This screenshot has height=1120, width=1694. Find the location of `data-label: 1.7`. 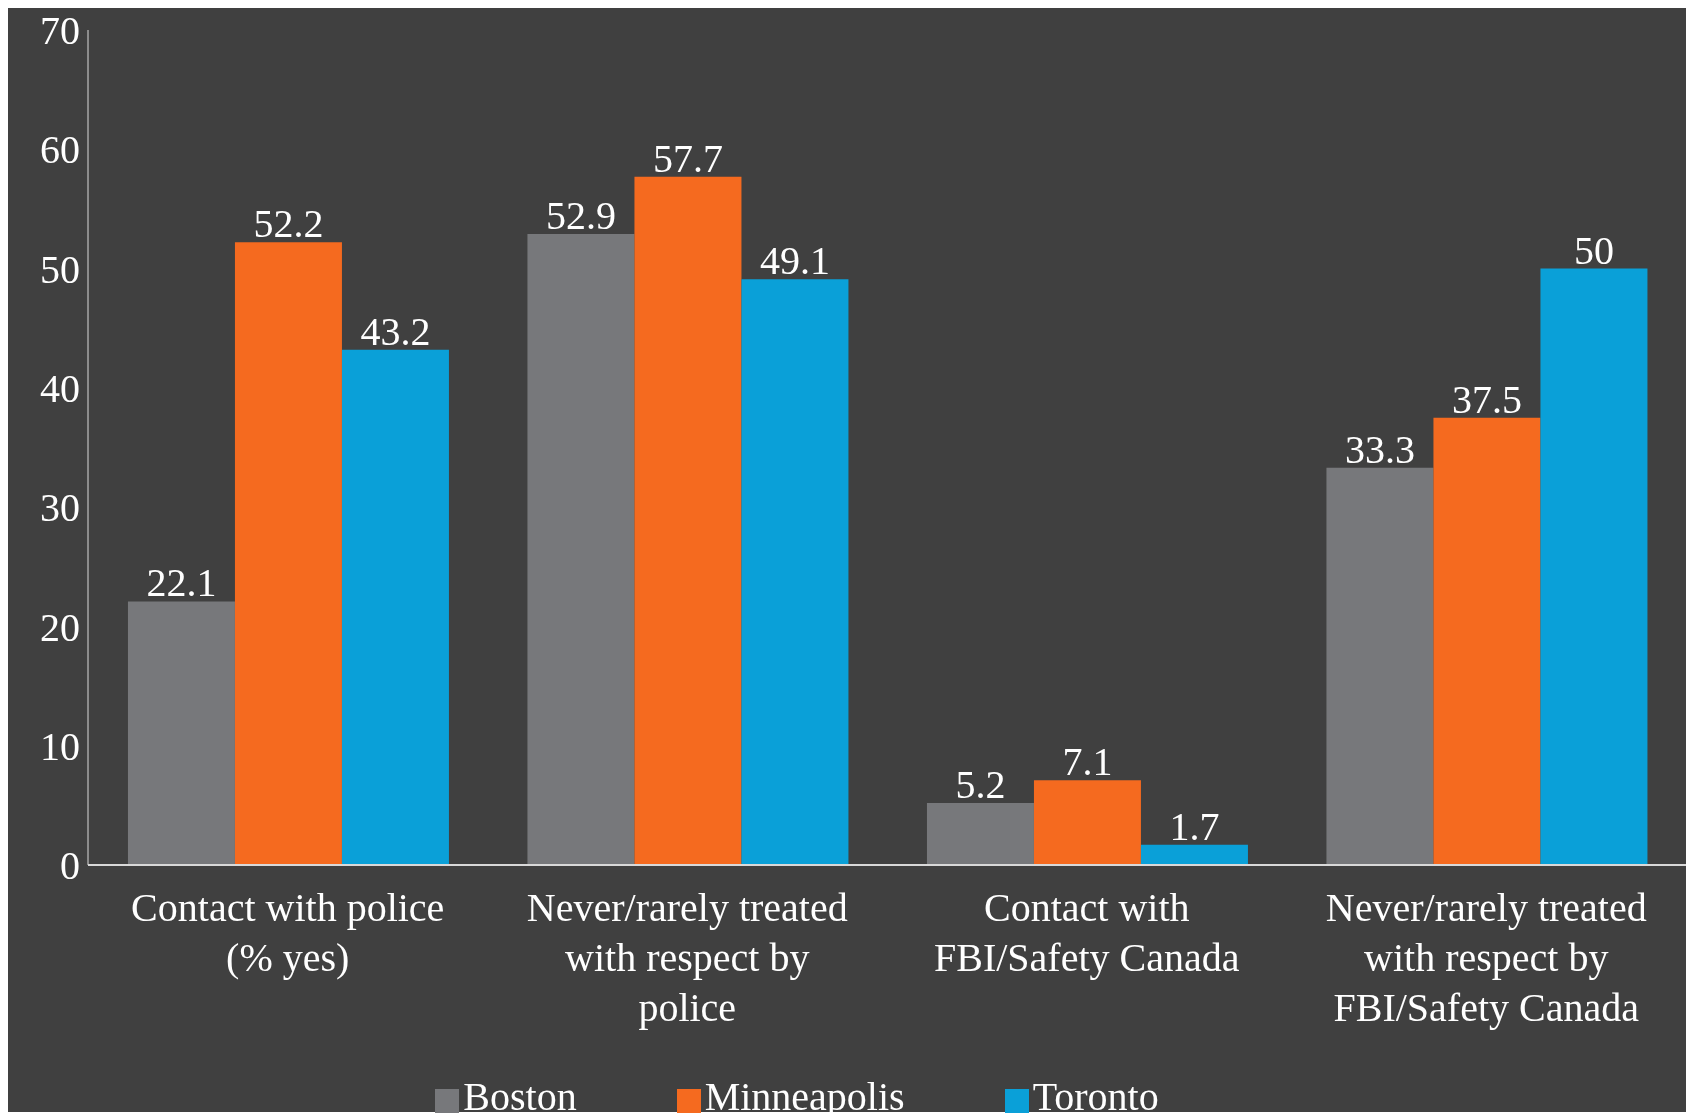

data-label: 1.7 is located at coordinates (1194, 826).